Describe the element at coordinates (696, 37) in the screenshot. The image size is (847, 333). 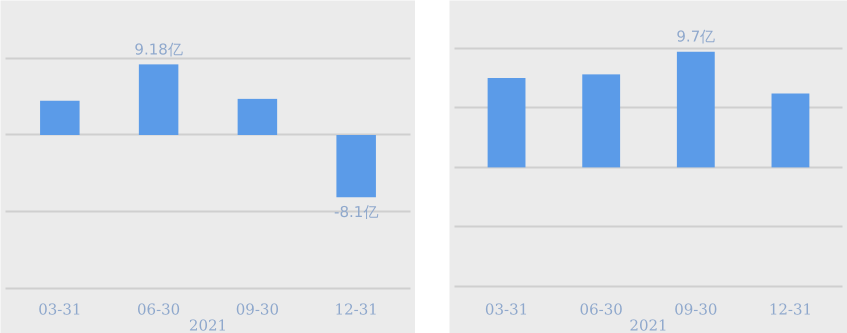
I see `data-label: 9.7亿` at that location.